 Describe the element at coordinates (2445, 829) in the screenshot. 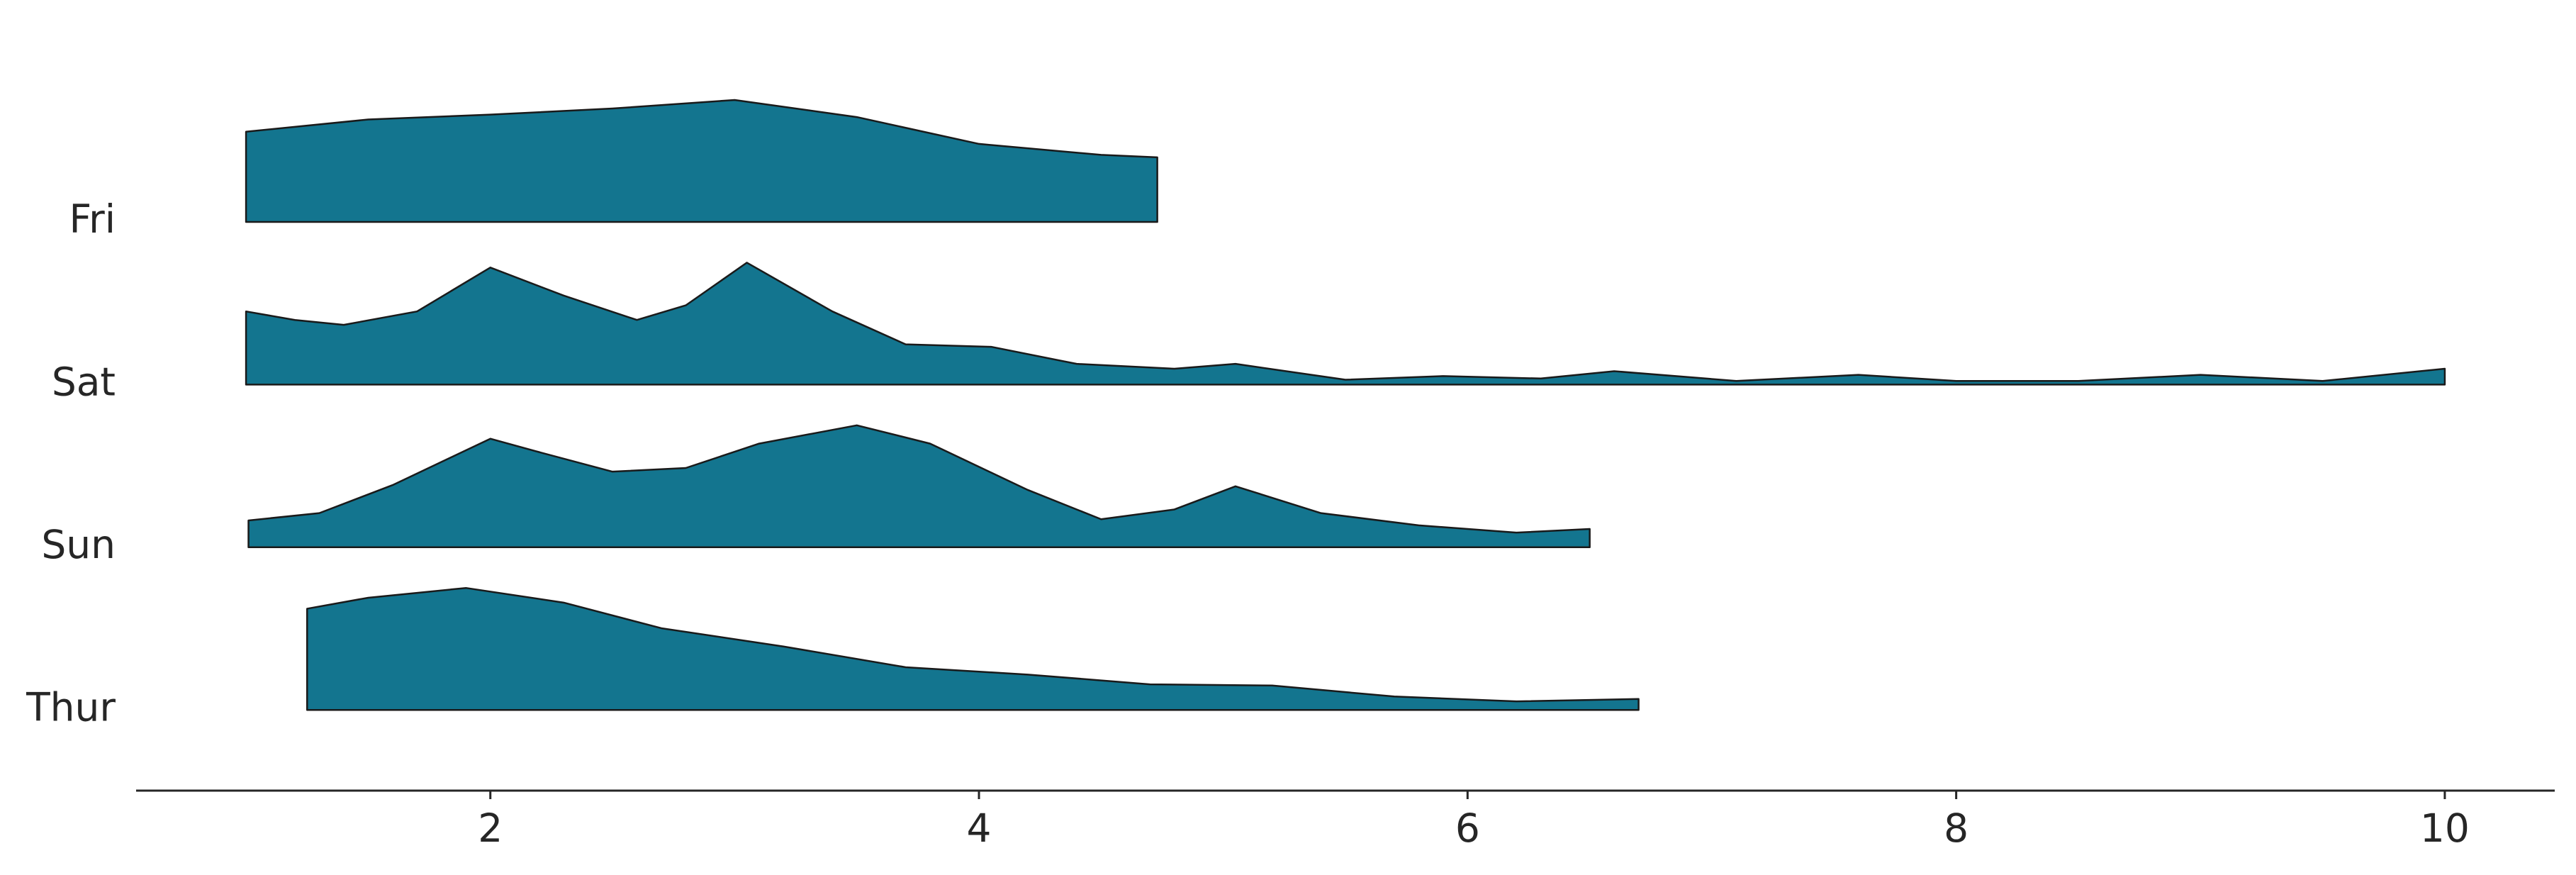

I see `x-tick-label: 10` at that location.